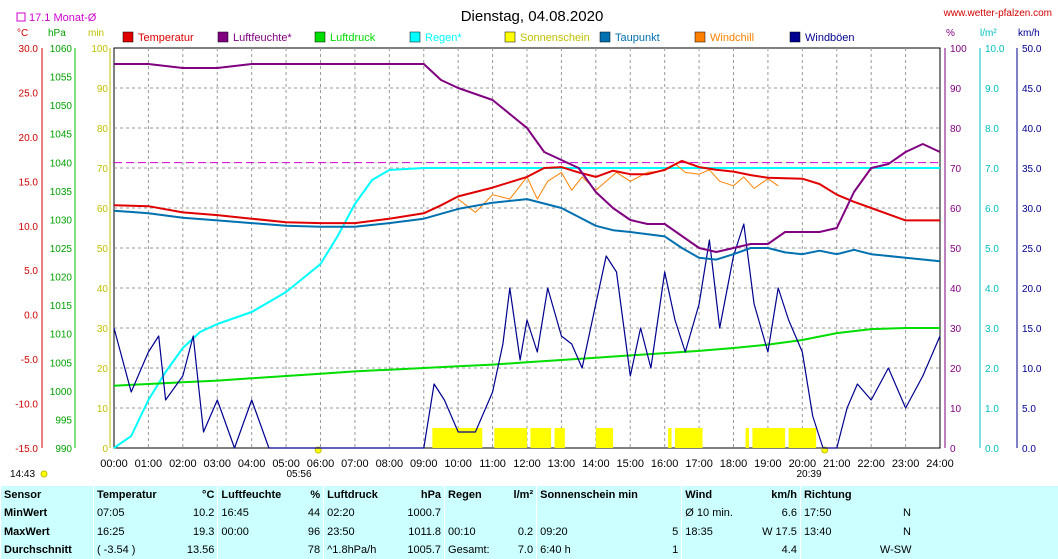  I want to click on site-link: www.wetter-pfalzen.com, so click(997, 13).